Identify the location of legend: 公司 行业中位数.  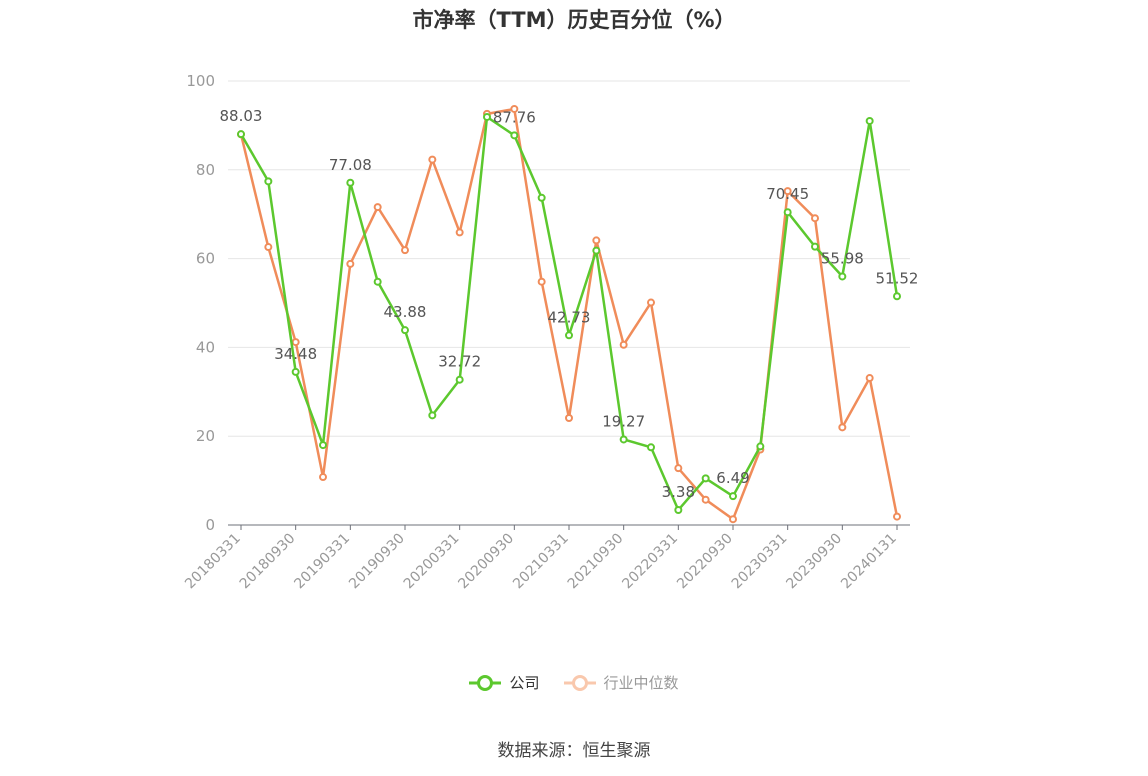
(574, 682).